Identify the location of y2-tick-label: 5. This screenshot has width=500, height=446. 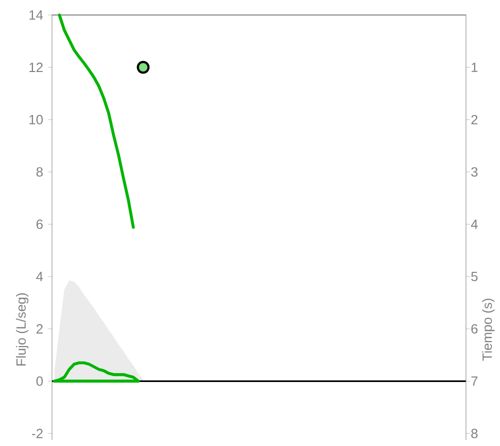
(474, 277).